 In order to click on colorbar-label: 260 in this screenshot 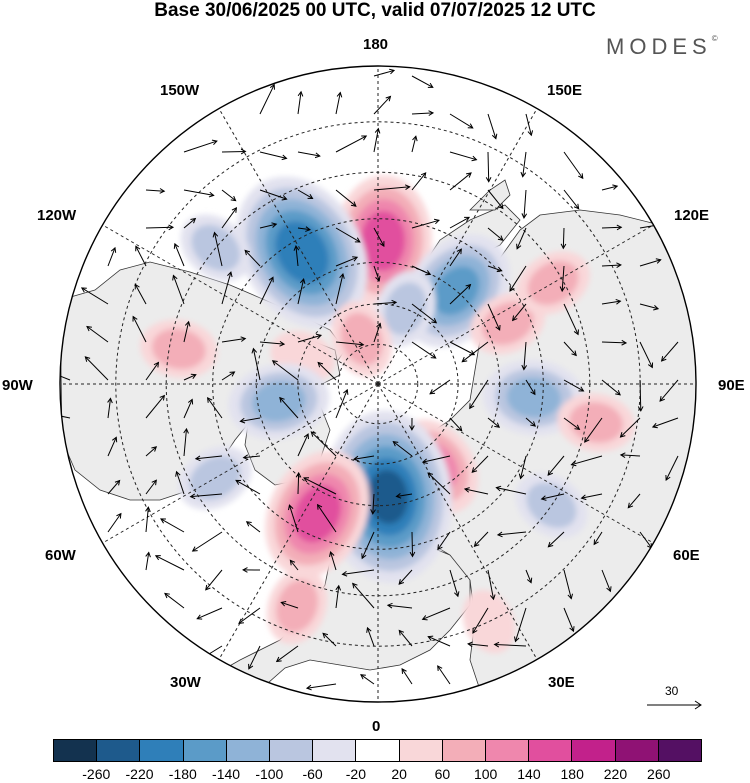, I will do `click(659, 774)`.